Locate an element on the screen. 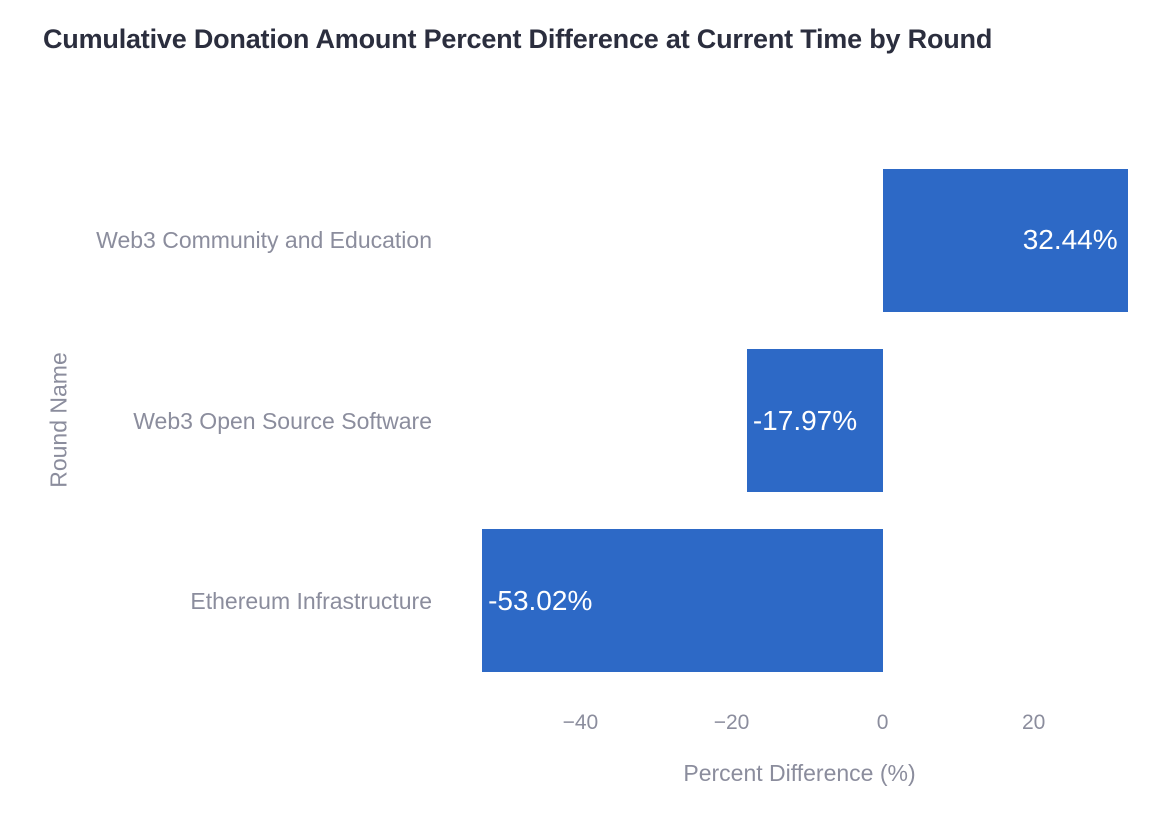 Image resolution: width=1162 pixels, height=836 pixels. x-axis-title: Percent Difference (%) is located at coordinates (799, 773).